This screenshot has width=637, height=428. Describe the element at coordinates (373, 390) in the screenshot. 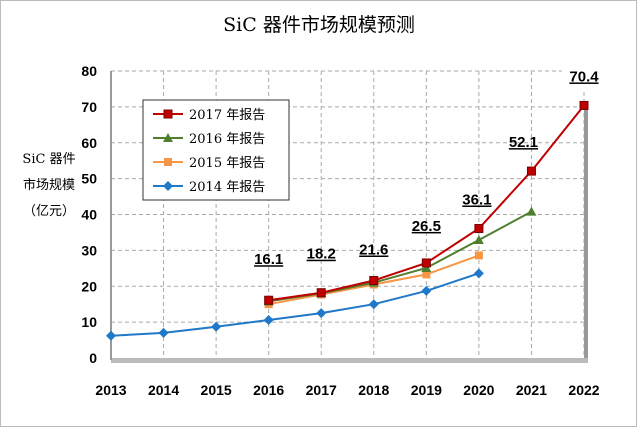

I see `x-tick-label: 2018` at that location.